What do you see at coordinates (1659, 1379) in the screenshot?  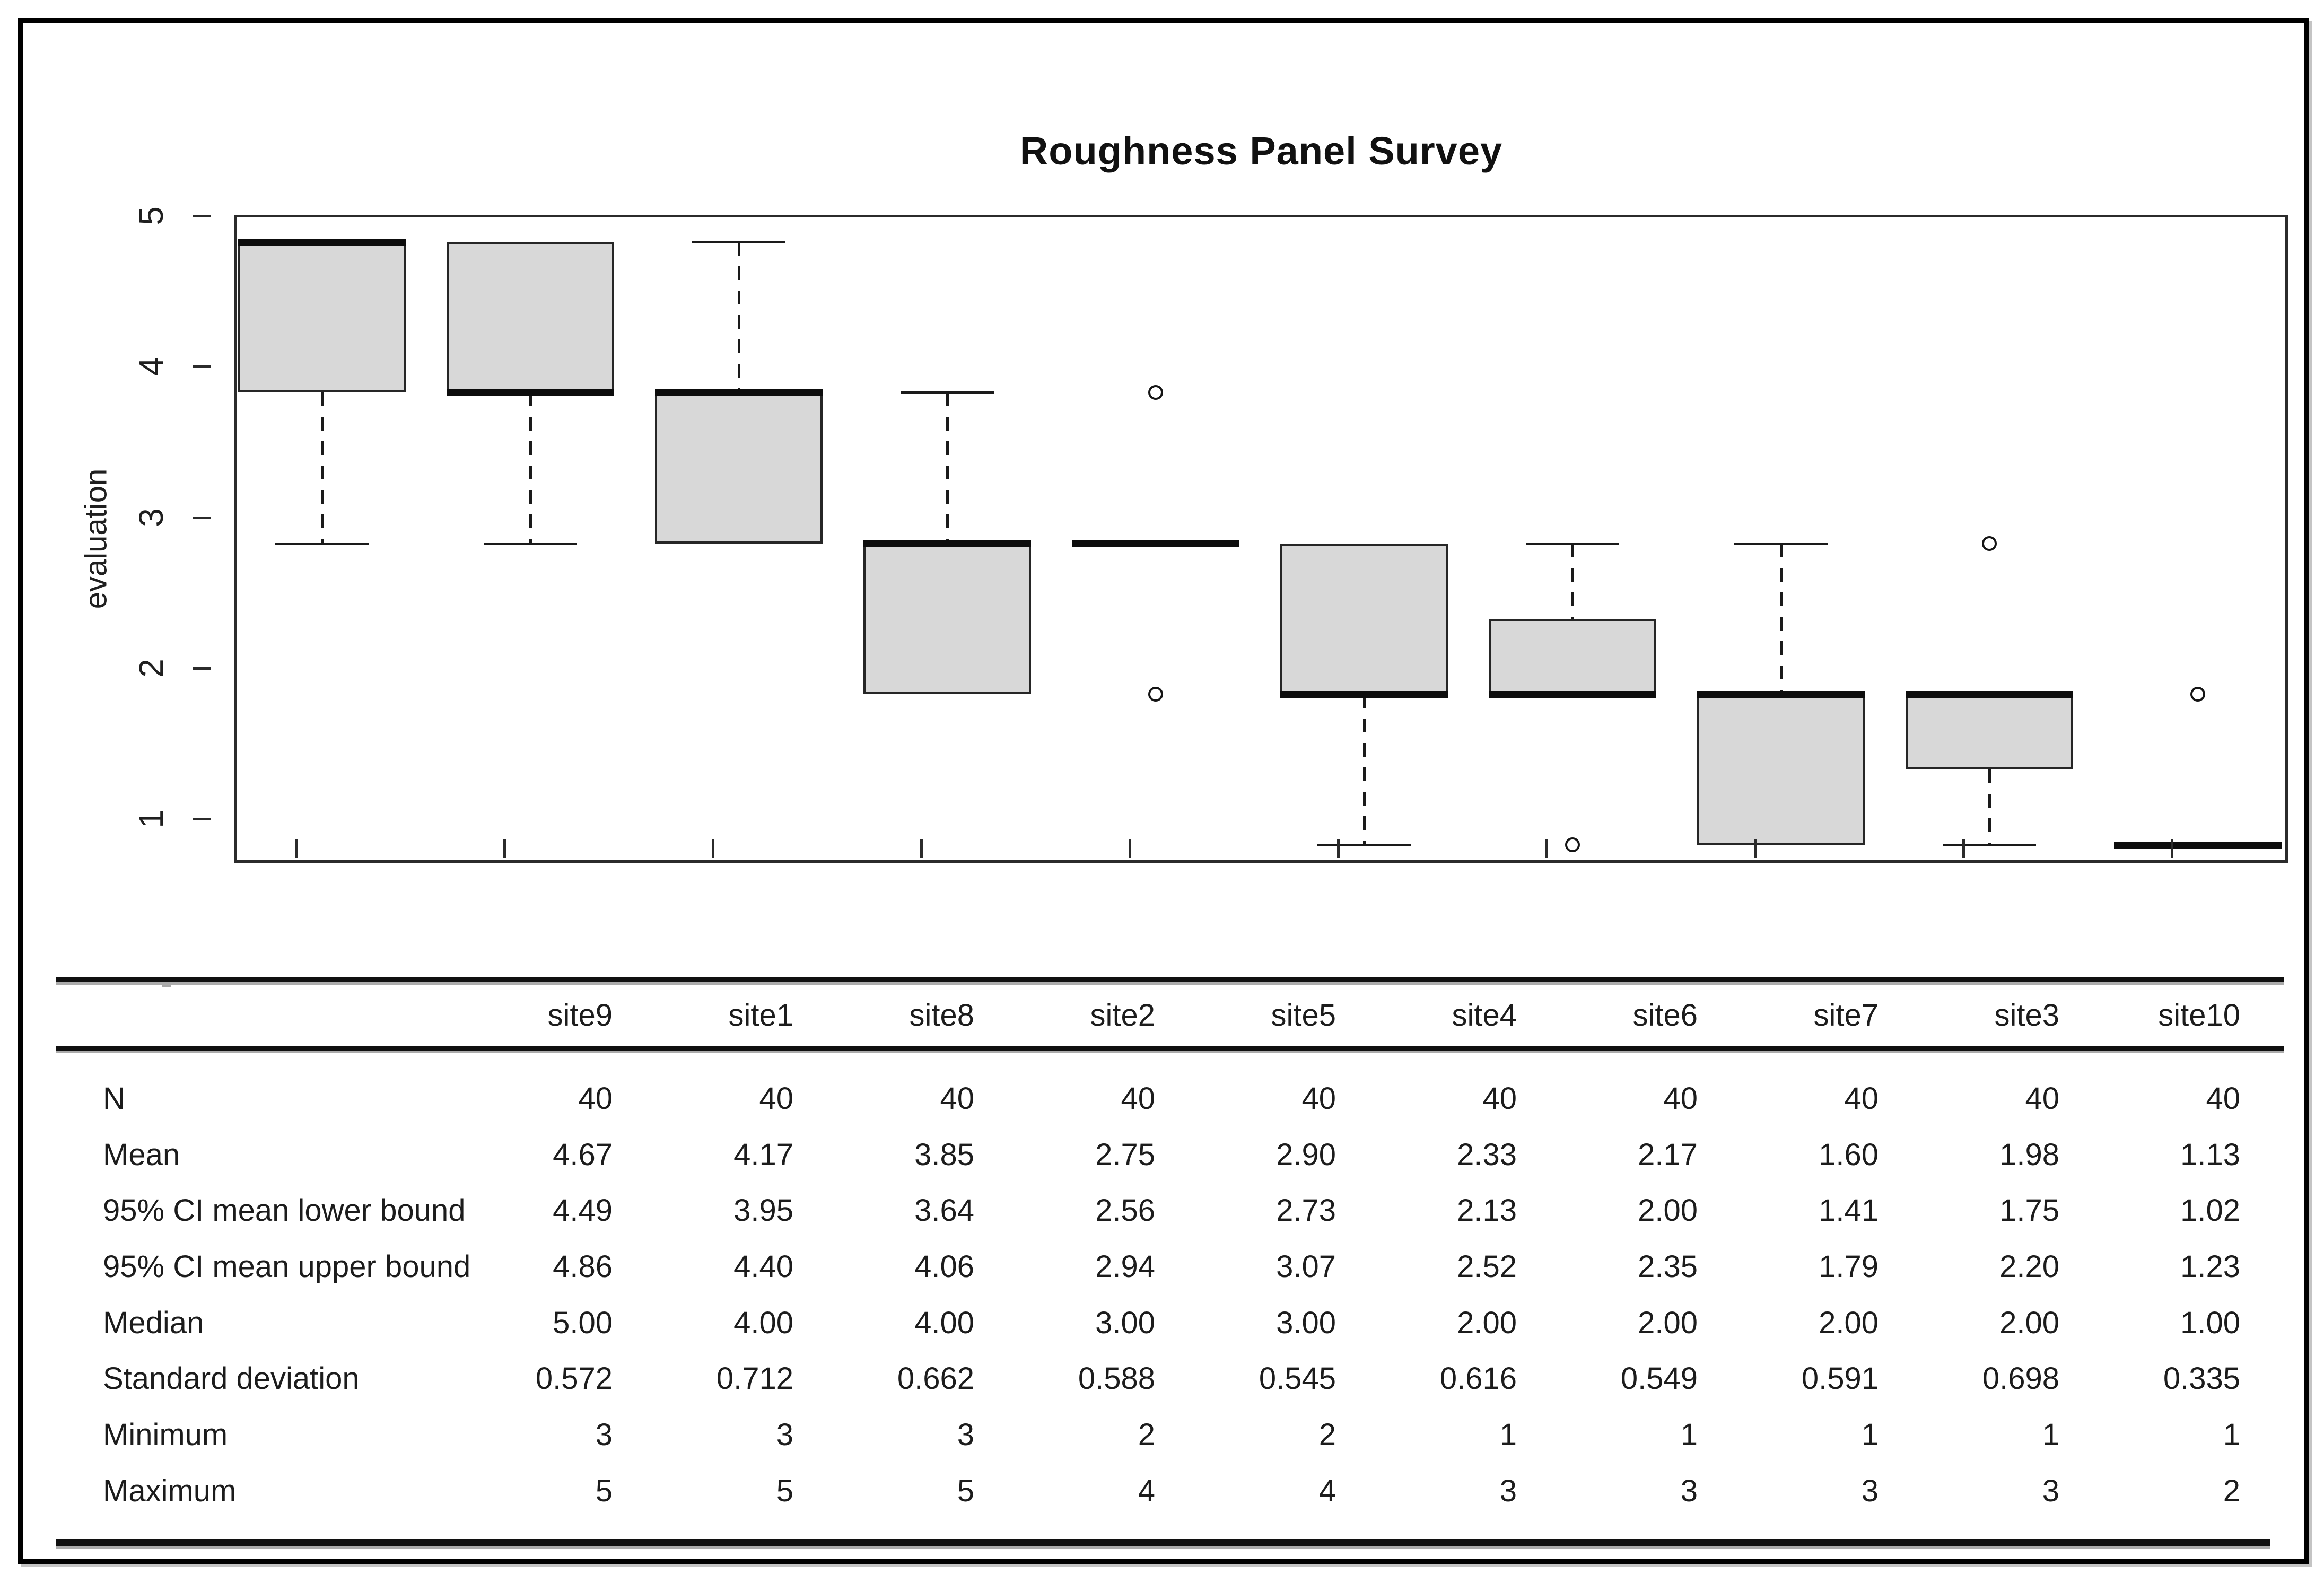 I see `table-cell: 0.549` at bounding box center [1659, 1379].